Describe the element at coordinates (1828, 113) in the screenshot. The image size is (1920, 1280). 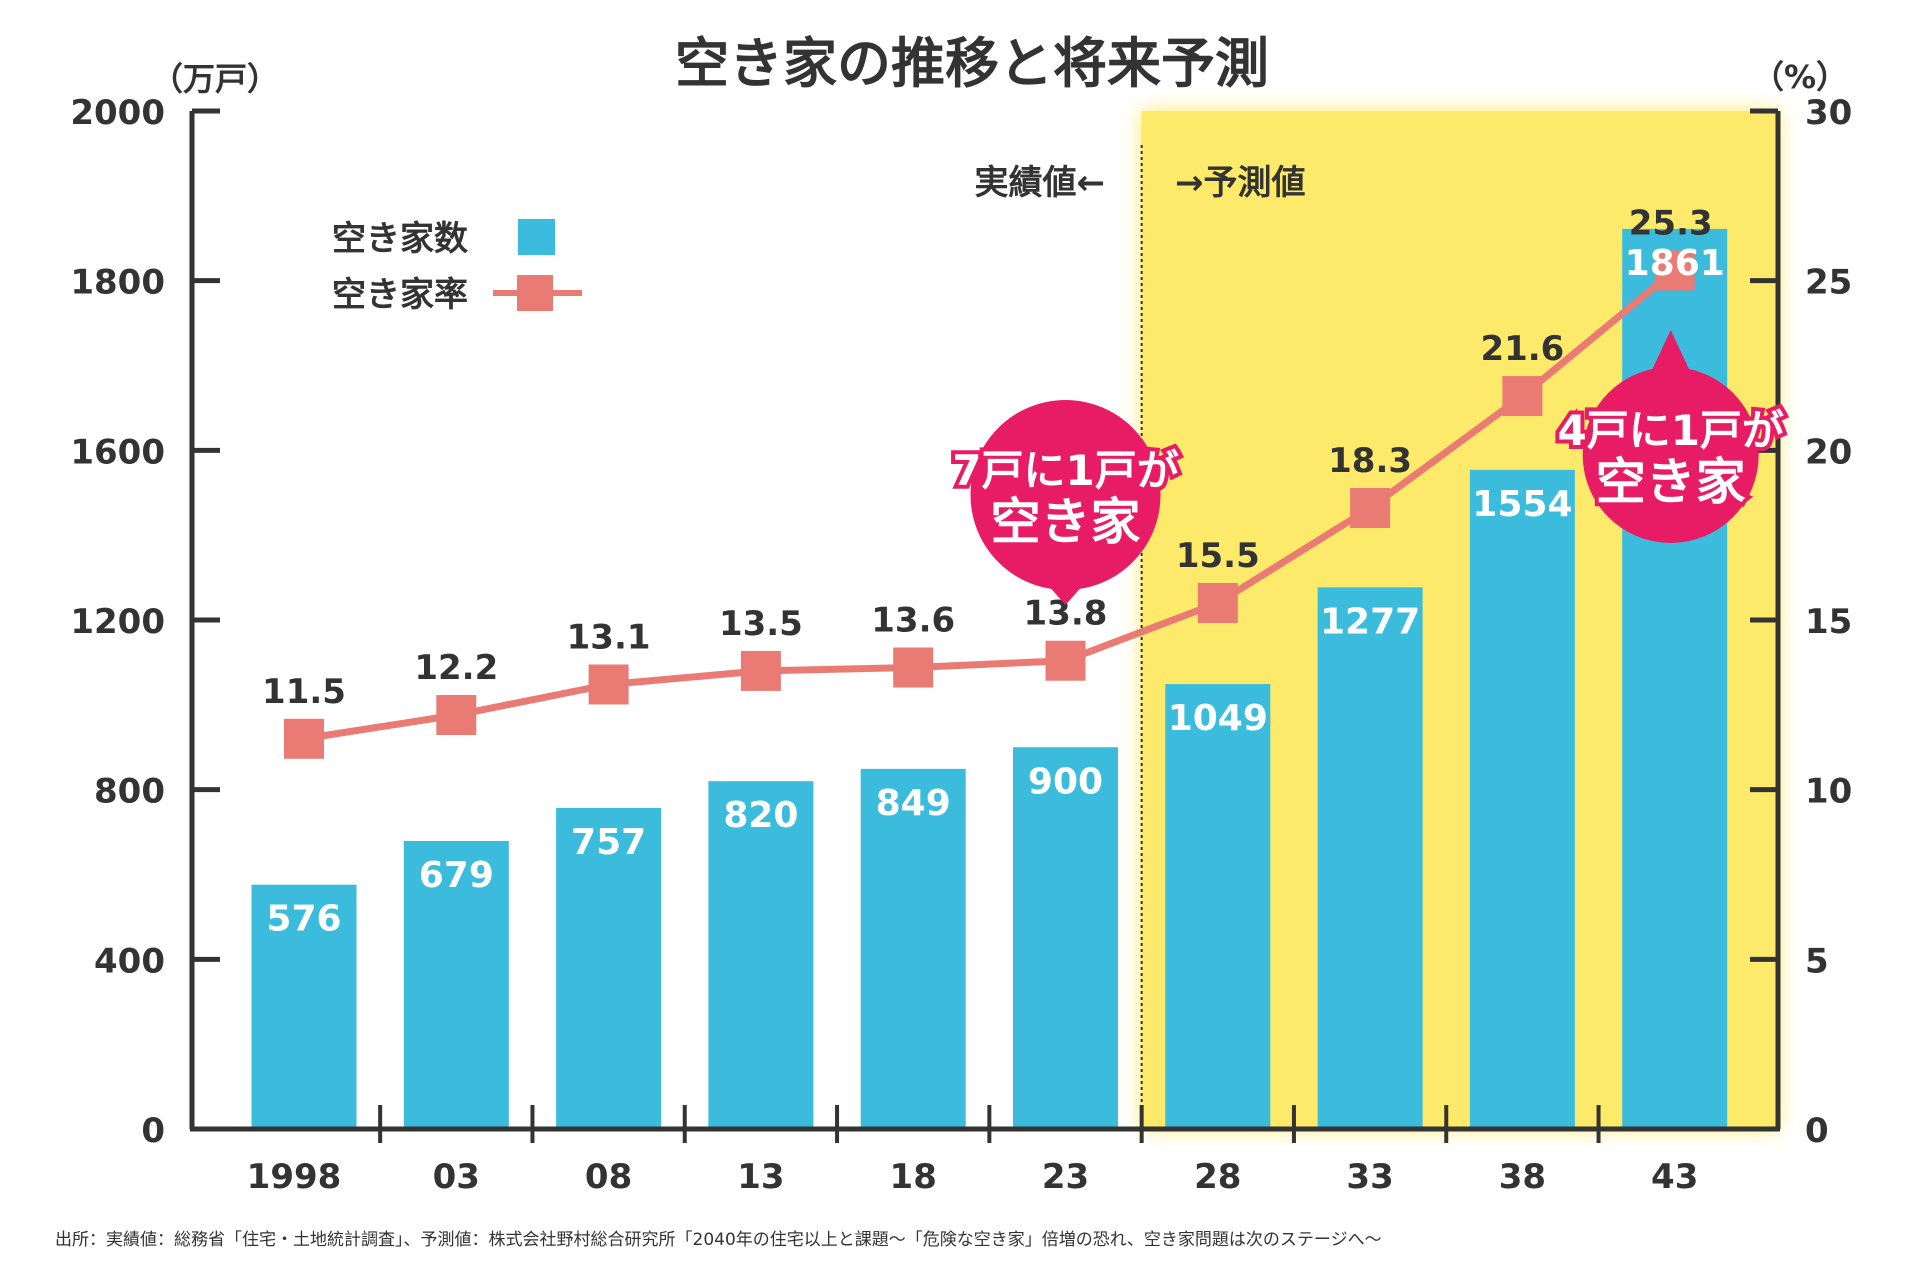
I see `right-tick-label: 30` at that location.